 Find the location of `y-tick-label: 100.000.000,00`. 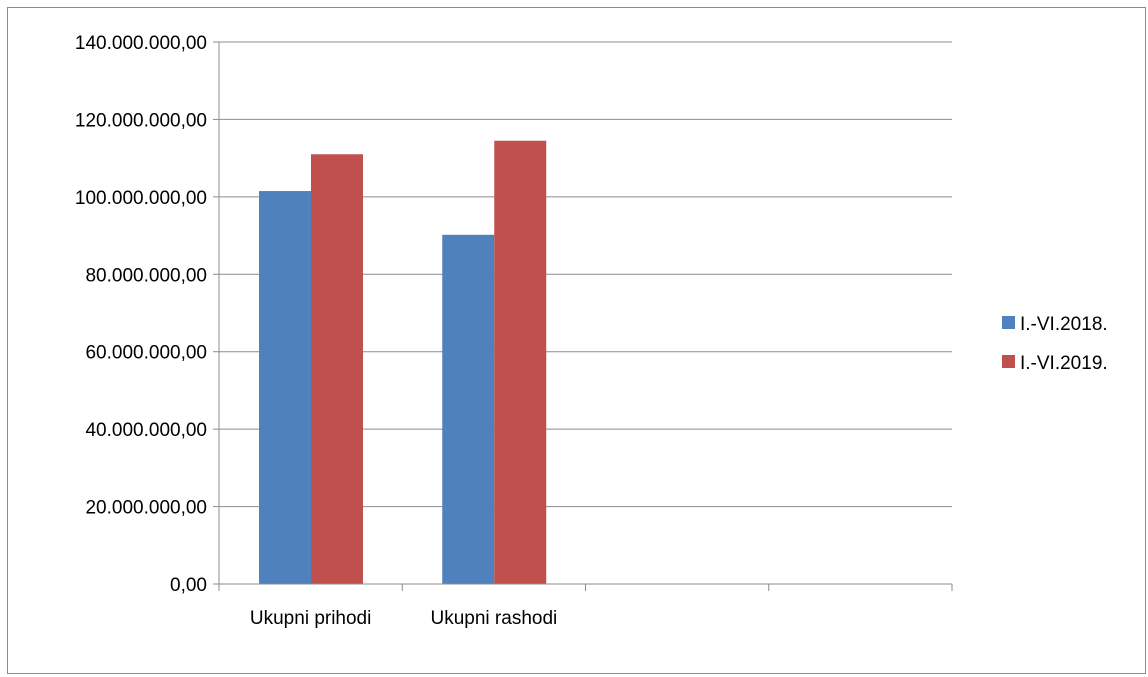

y-tick-label: 100.000.000,00 is located at coordinates (141, 198).